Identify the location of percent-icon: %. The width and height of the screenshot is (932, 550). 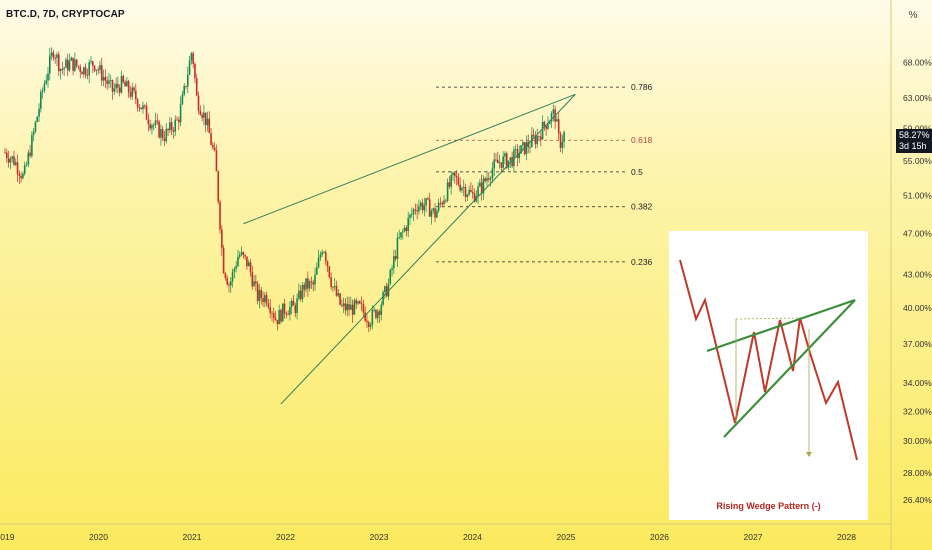
(913, 15).